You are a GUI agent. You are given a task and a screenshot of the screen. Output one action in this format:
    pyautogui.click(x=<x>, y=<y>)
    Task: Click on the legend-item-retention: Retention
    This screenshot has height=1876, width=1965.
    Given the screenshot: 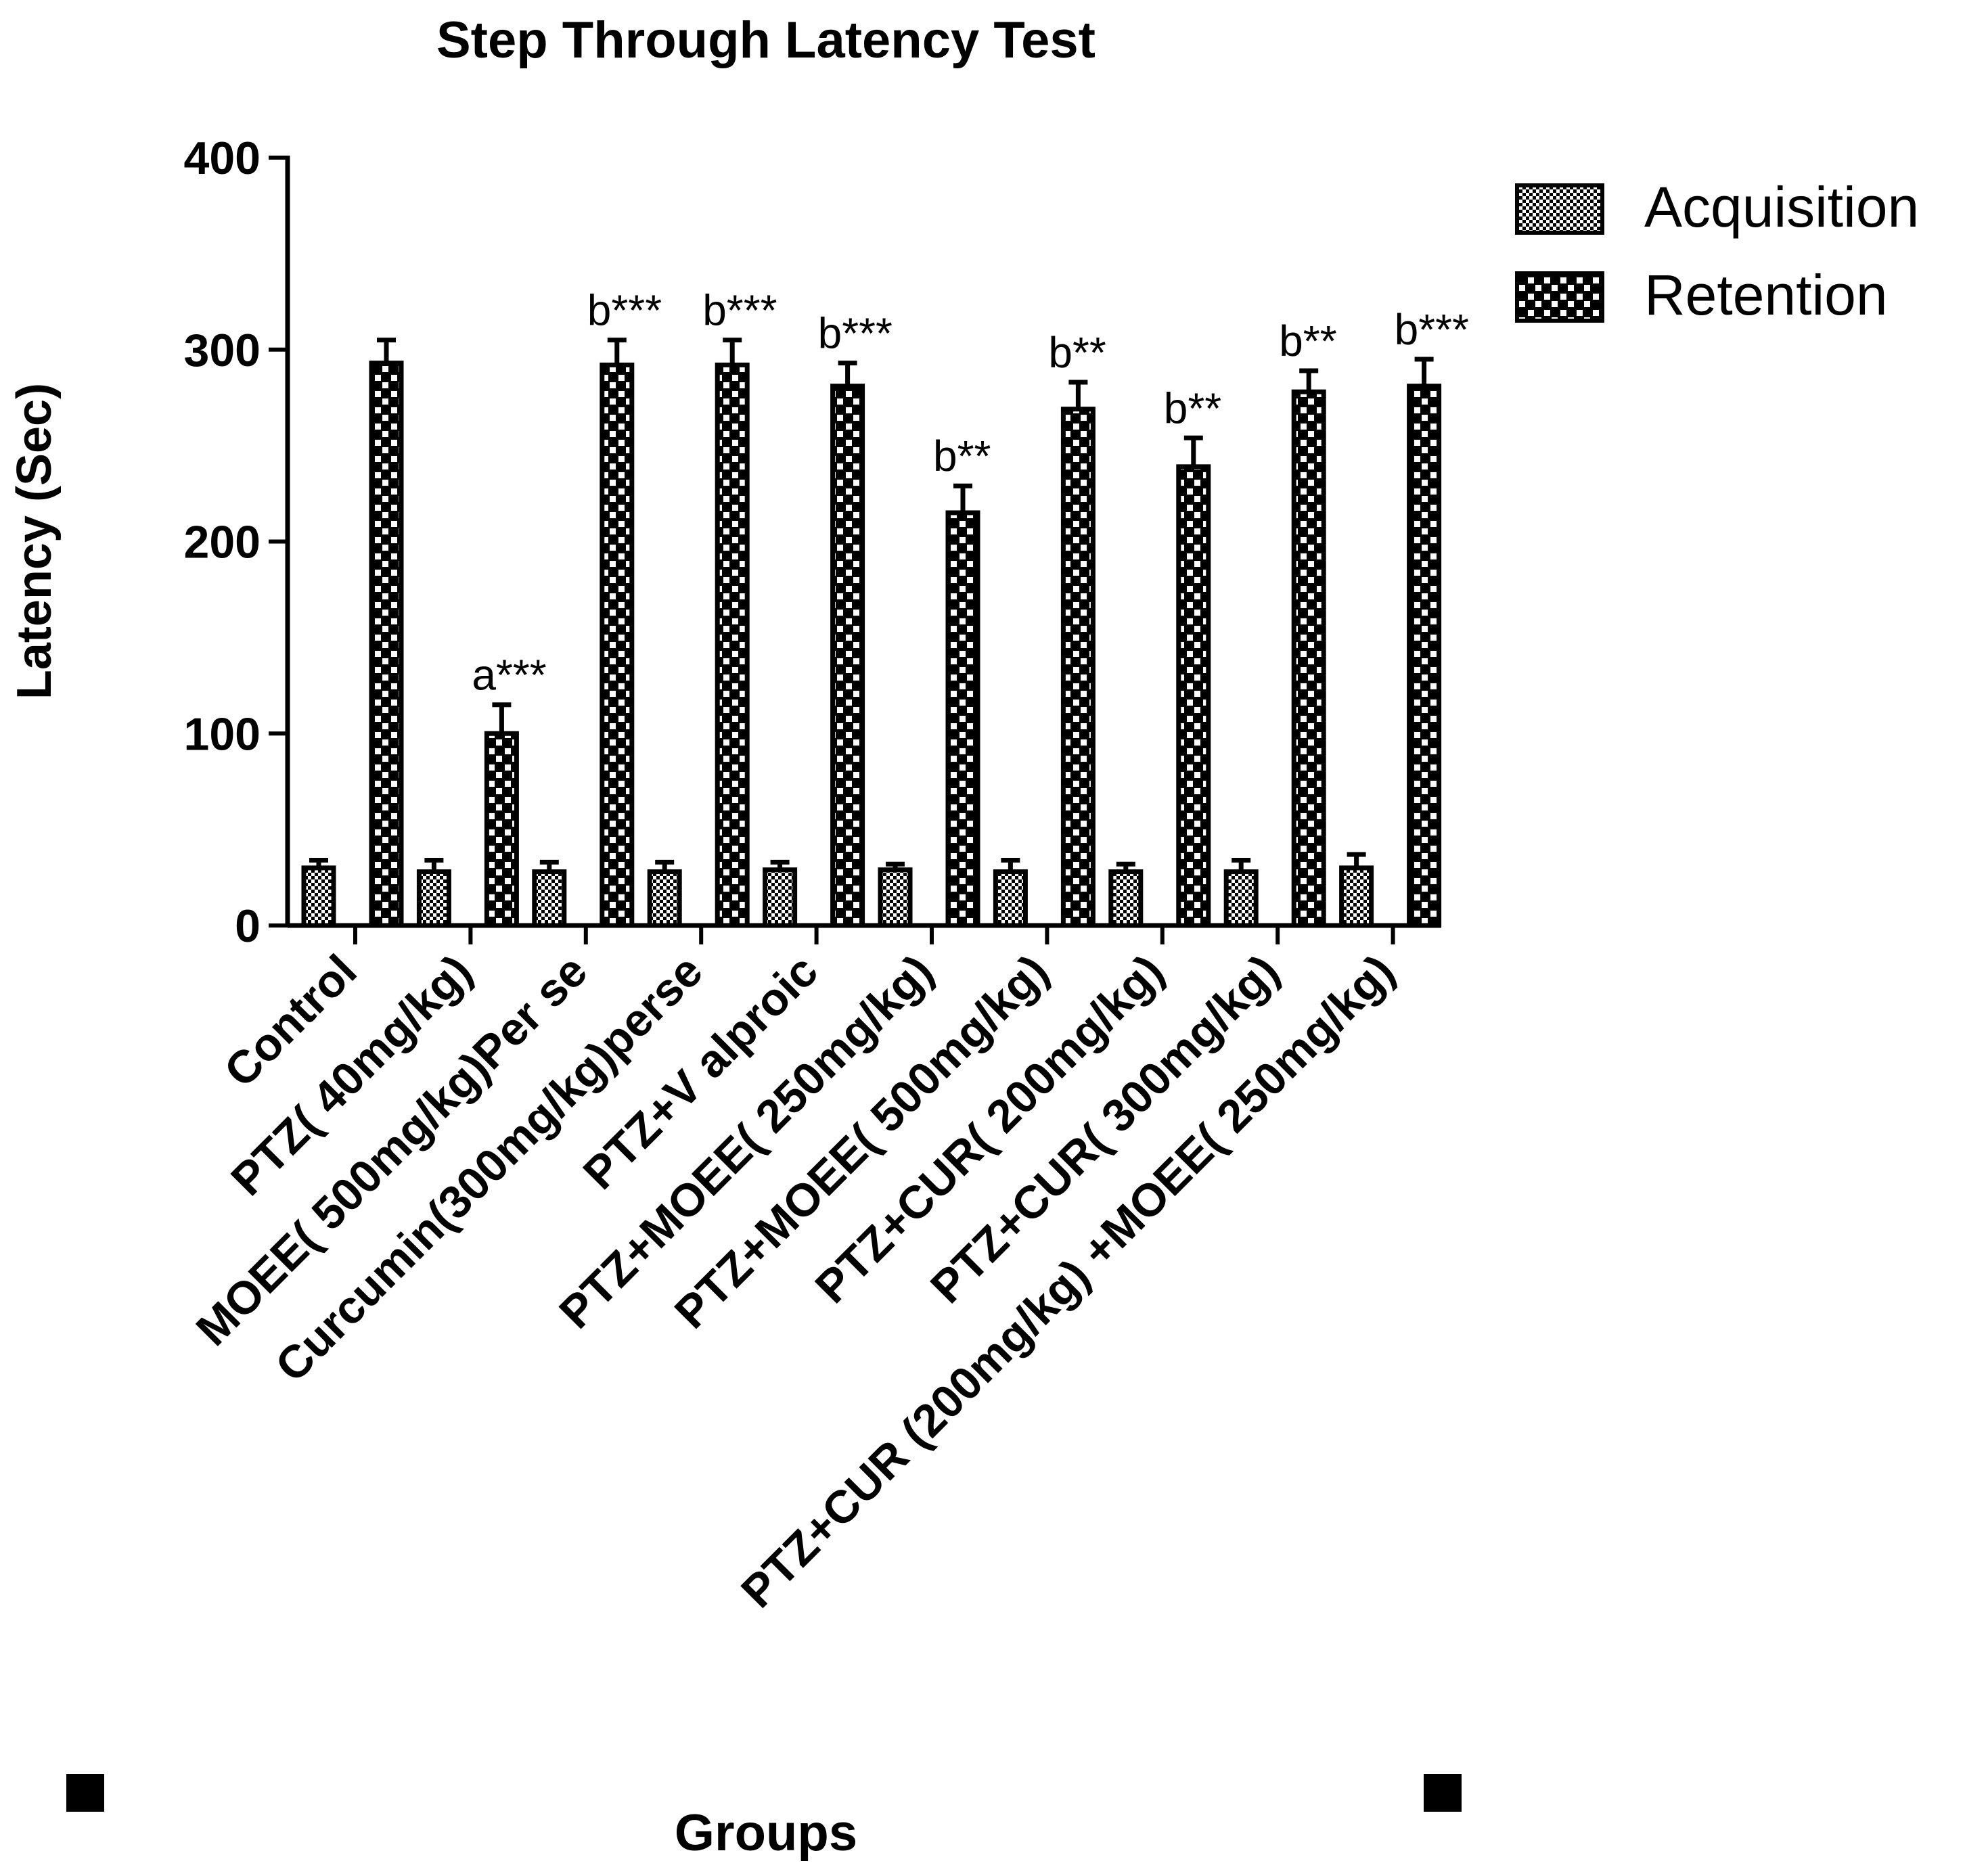 What is the action you would take?
    pyautogui.click(x=1702, y=295)
    